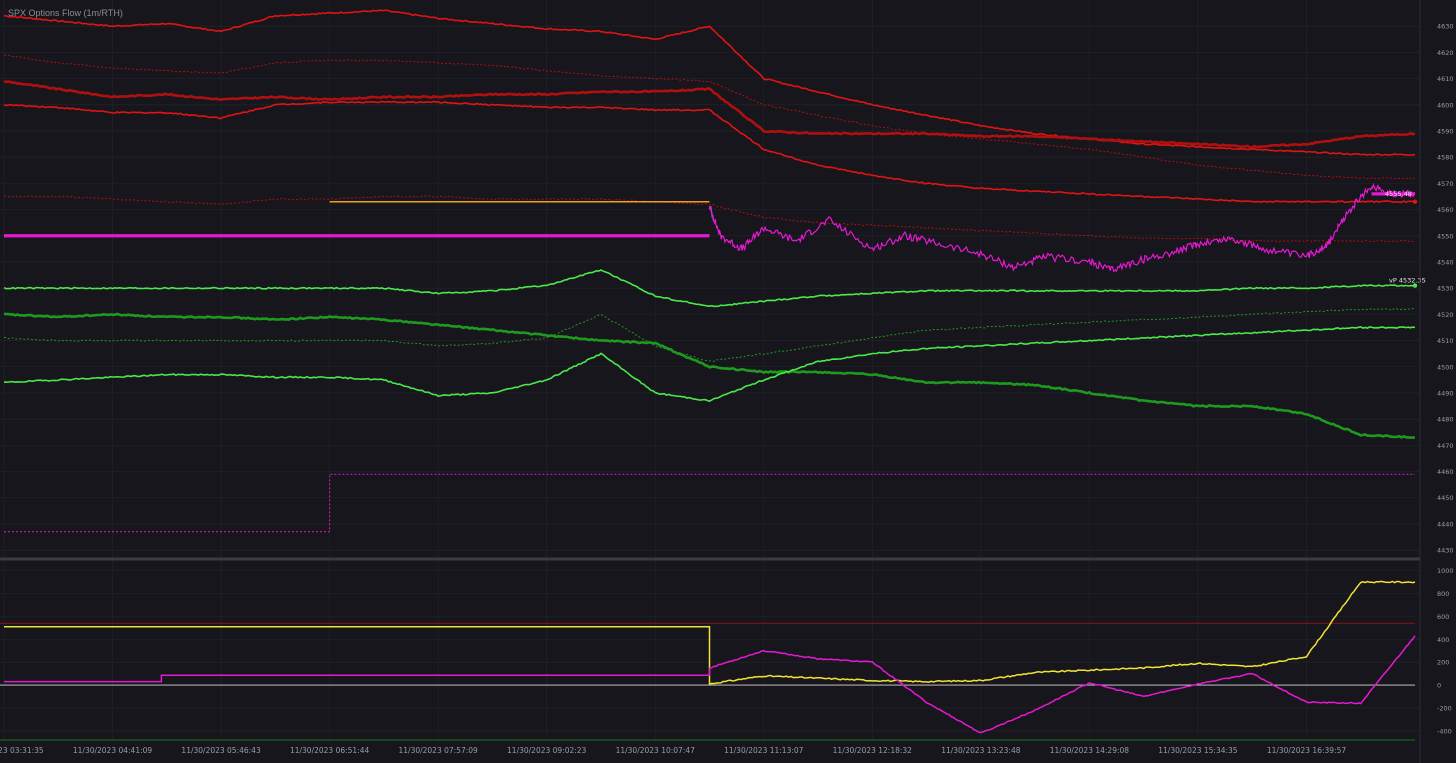  I want to click on osc-series-yellow, so click(710, 632).